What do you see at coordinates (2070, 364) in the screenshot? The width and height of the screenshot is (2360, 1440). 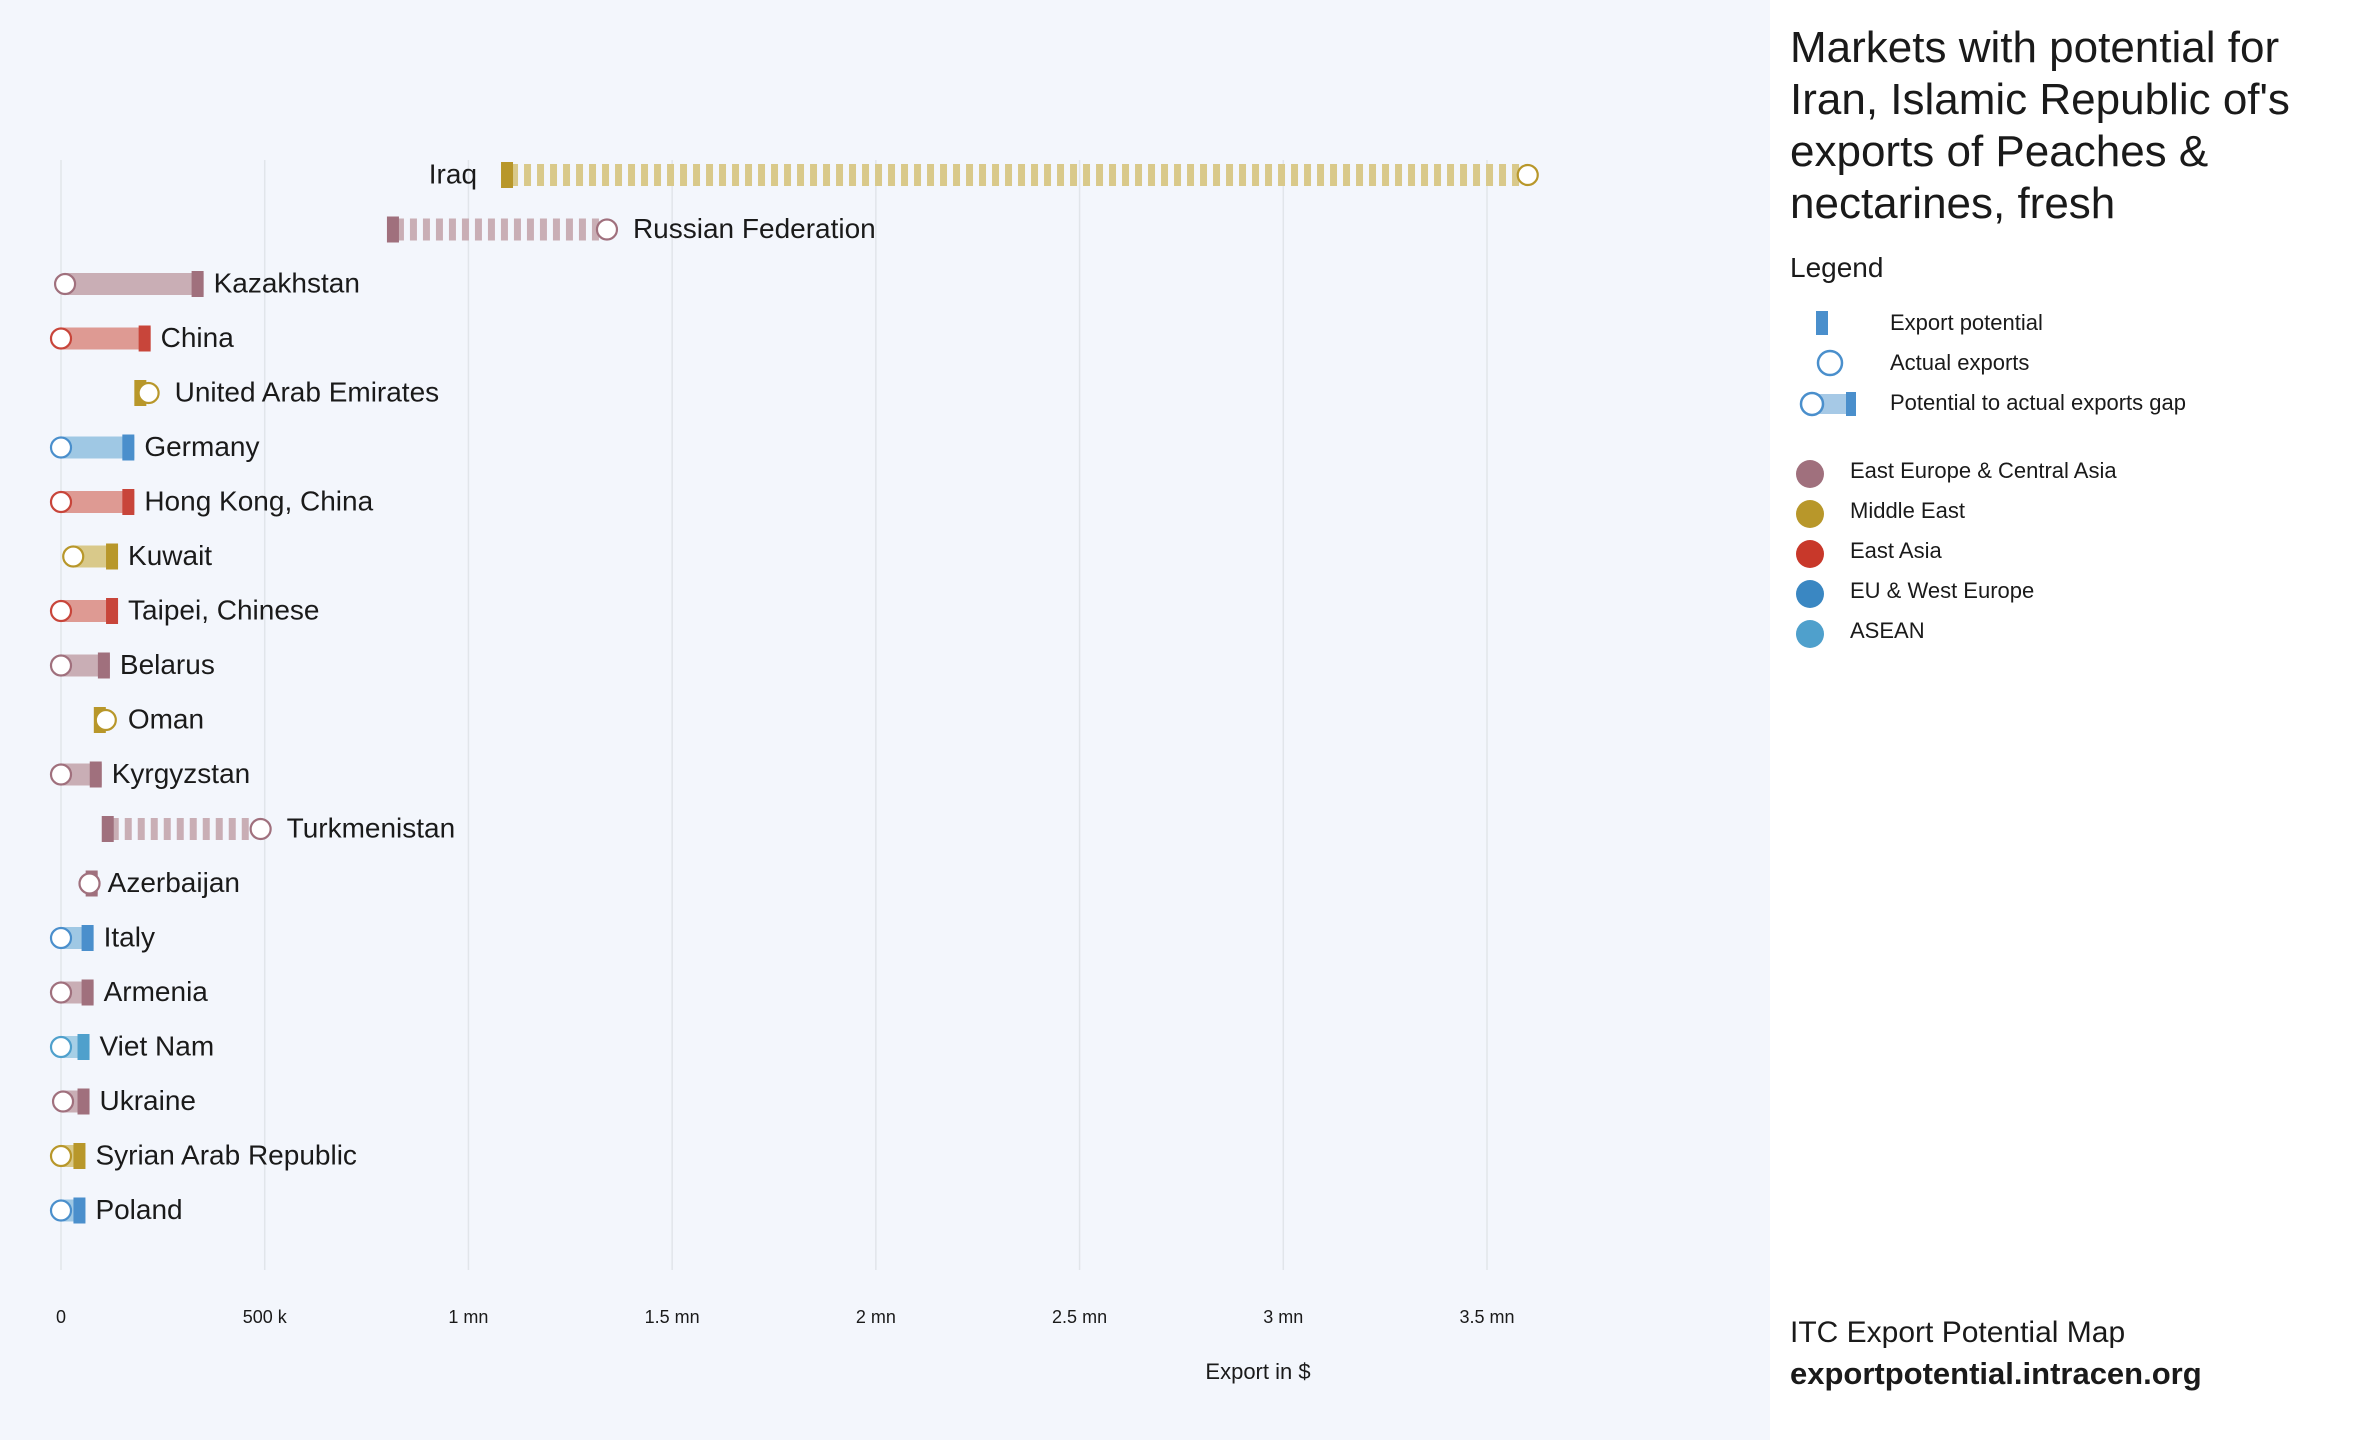 I see `legend-item-actual-exports: Actual exports` at bounding box center [2070, 364].